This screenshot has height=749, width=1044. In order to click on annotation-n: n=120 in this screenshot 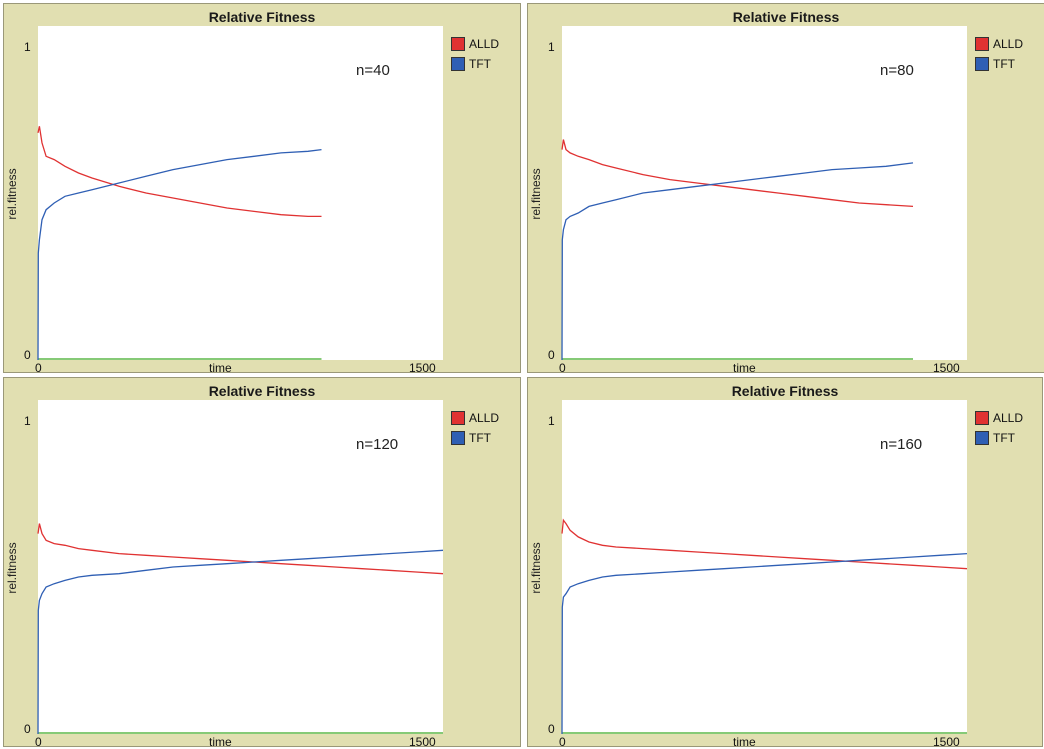, I will do `click(377, 444)`.